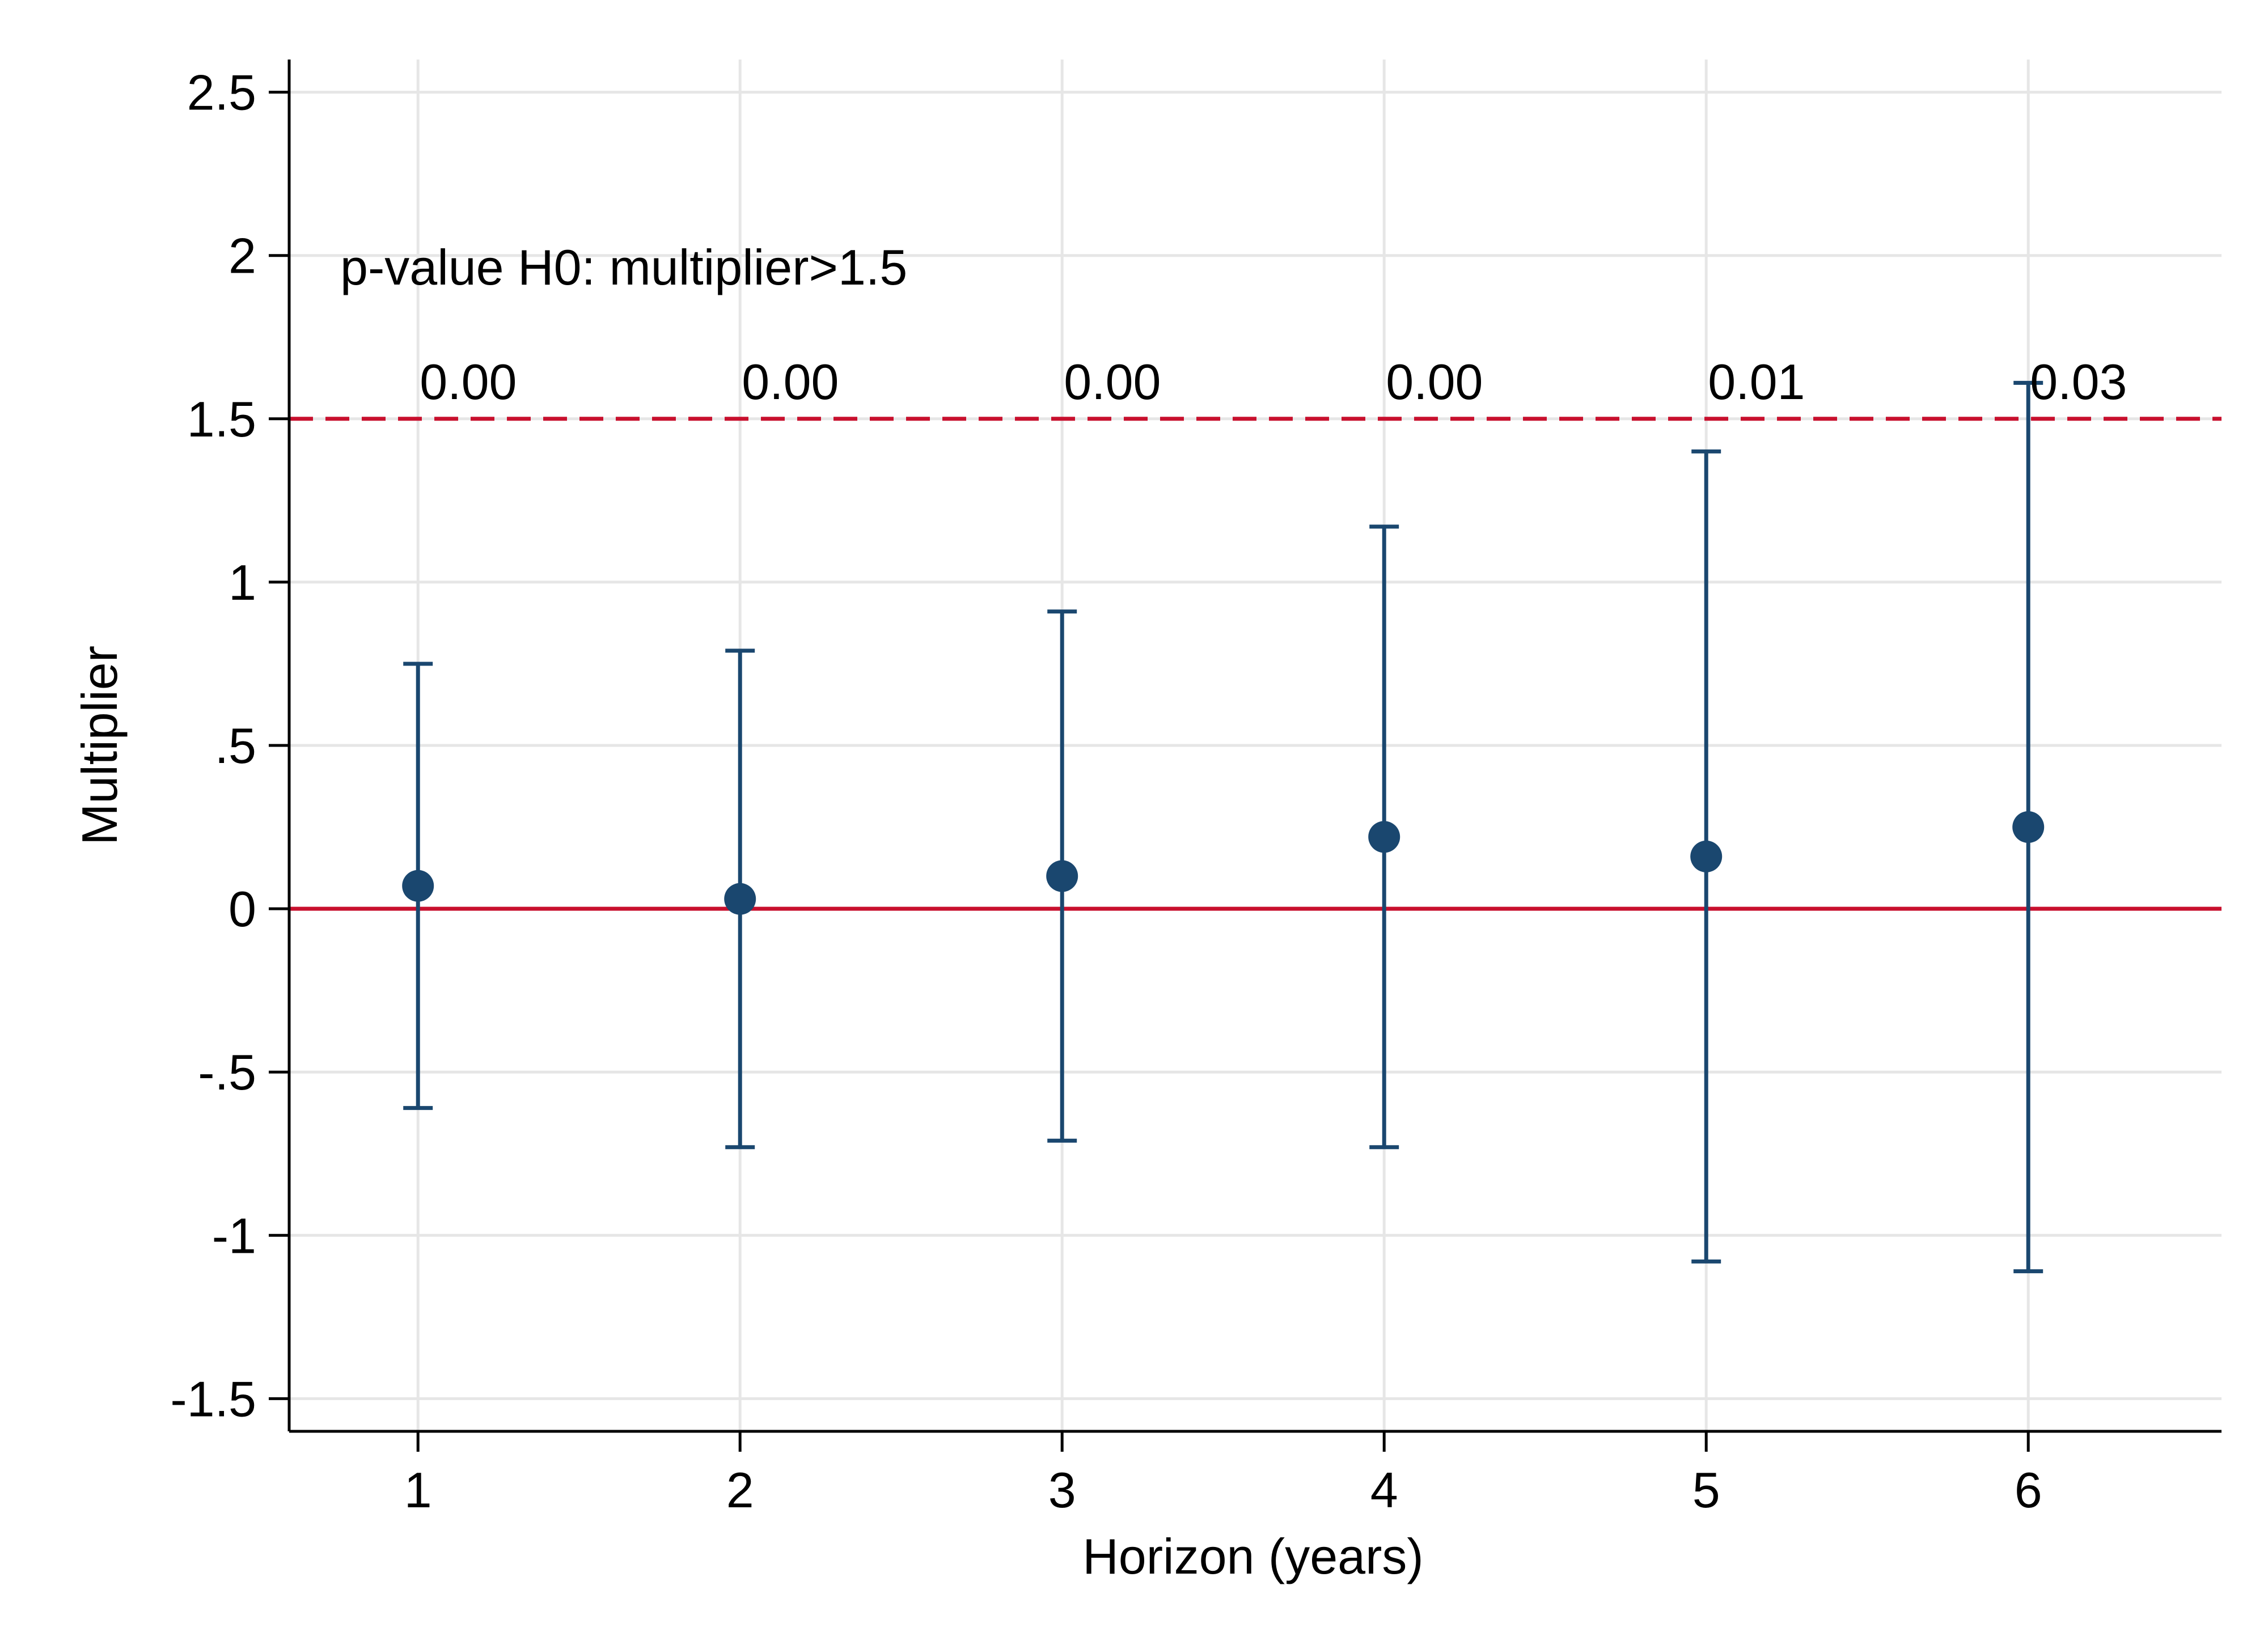 The image size is (2268, 1649). What do you see at coordinates (1384, 1490) in the screenshot?
I see `x-tick-label: 4` at bounding box center [1384, 1490].